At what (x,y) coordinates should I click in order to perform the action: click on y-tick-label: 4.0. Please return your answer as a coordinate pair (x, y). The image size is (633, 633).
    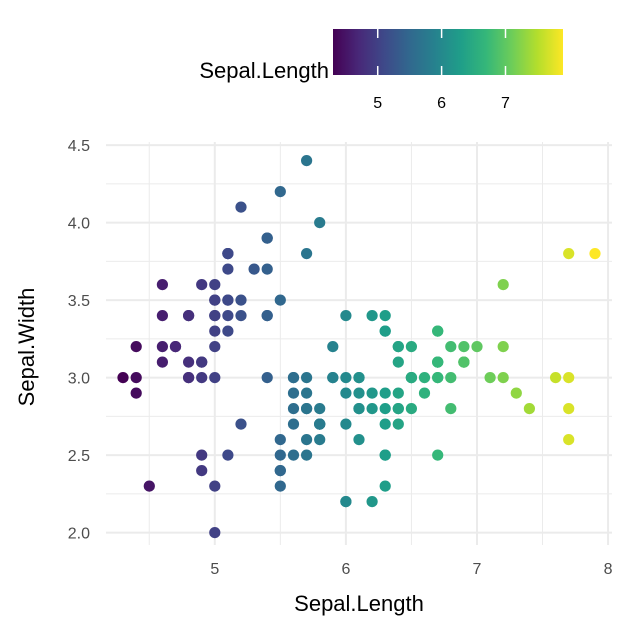
    Looking at the image, I should click on (79, 224).